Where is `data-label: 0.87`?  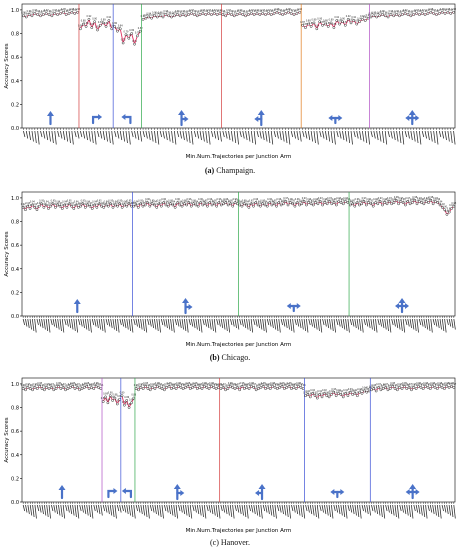
data-label: 0.87 is located at coordinates (322, 22).